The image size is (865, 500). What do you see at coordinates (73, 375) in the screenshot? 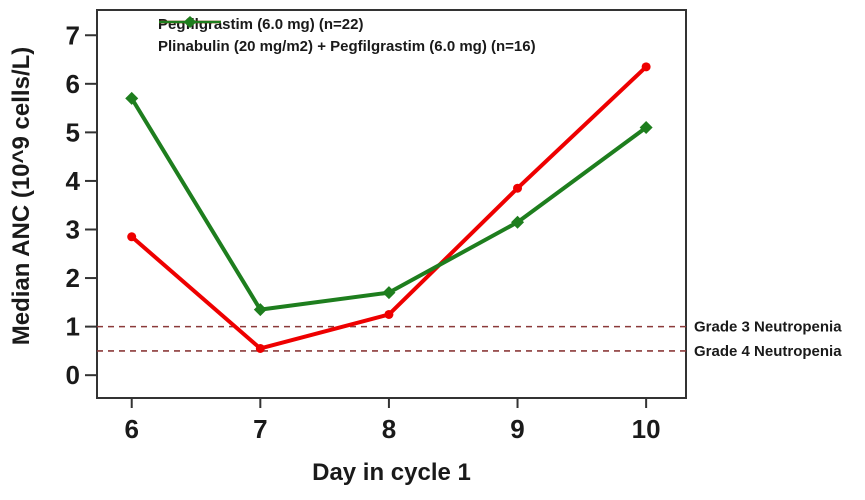
I see `y-tick-label: 0` at bounding box center [73, 375].